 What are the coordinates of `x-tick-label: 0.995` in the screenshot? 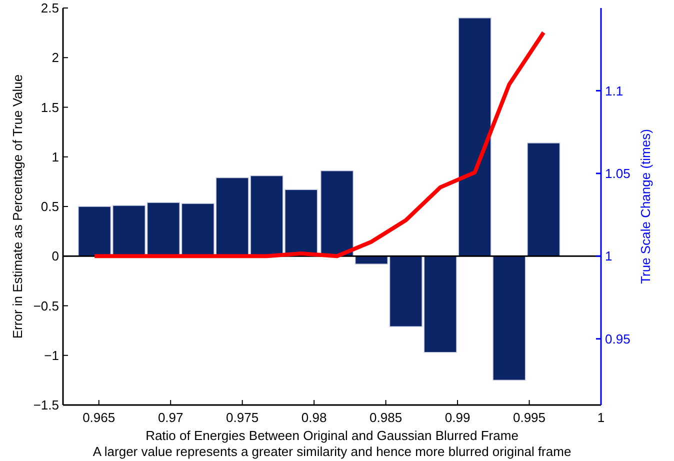 It's located at (529, 417).